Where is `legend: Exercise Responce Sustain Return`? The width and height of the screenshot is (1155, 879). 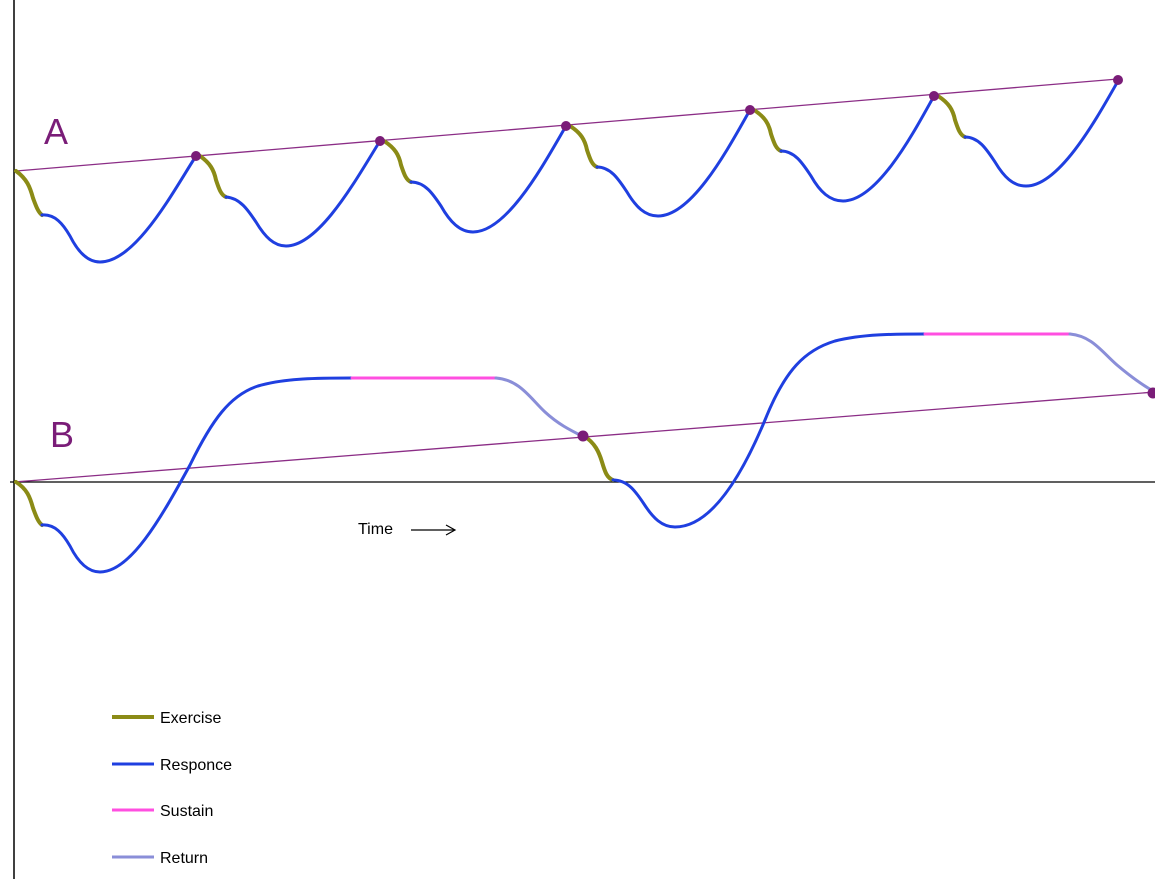
legend: Exercise Responce Sustain Return is located at coordinates (172, 788).